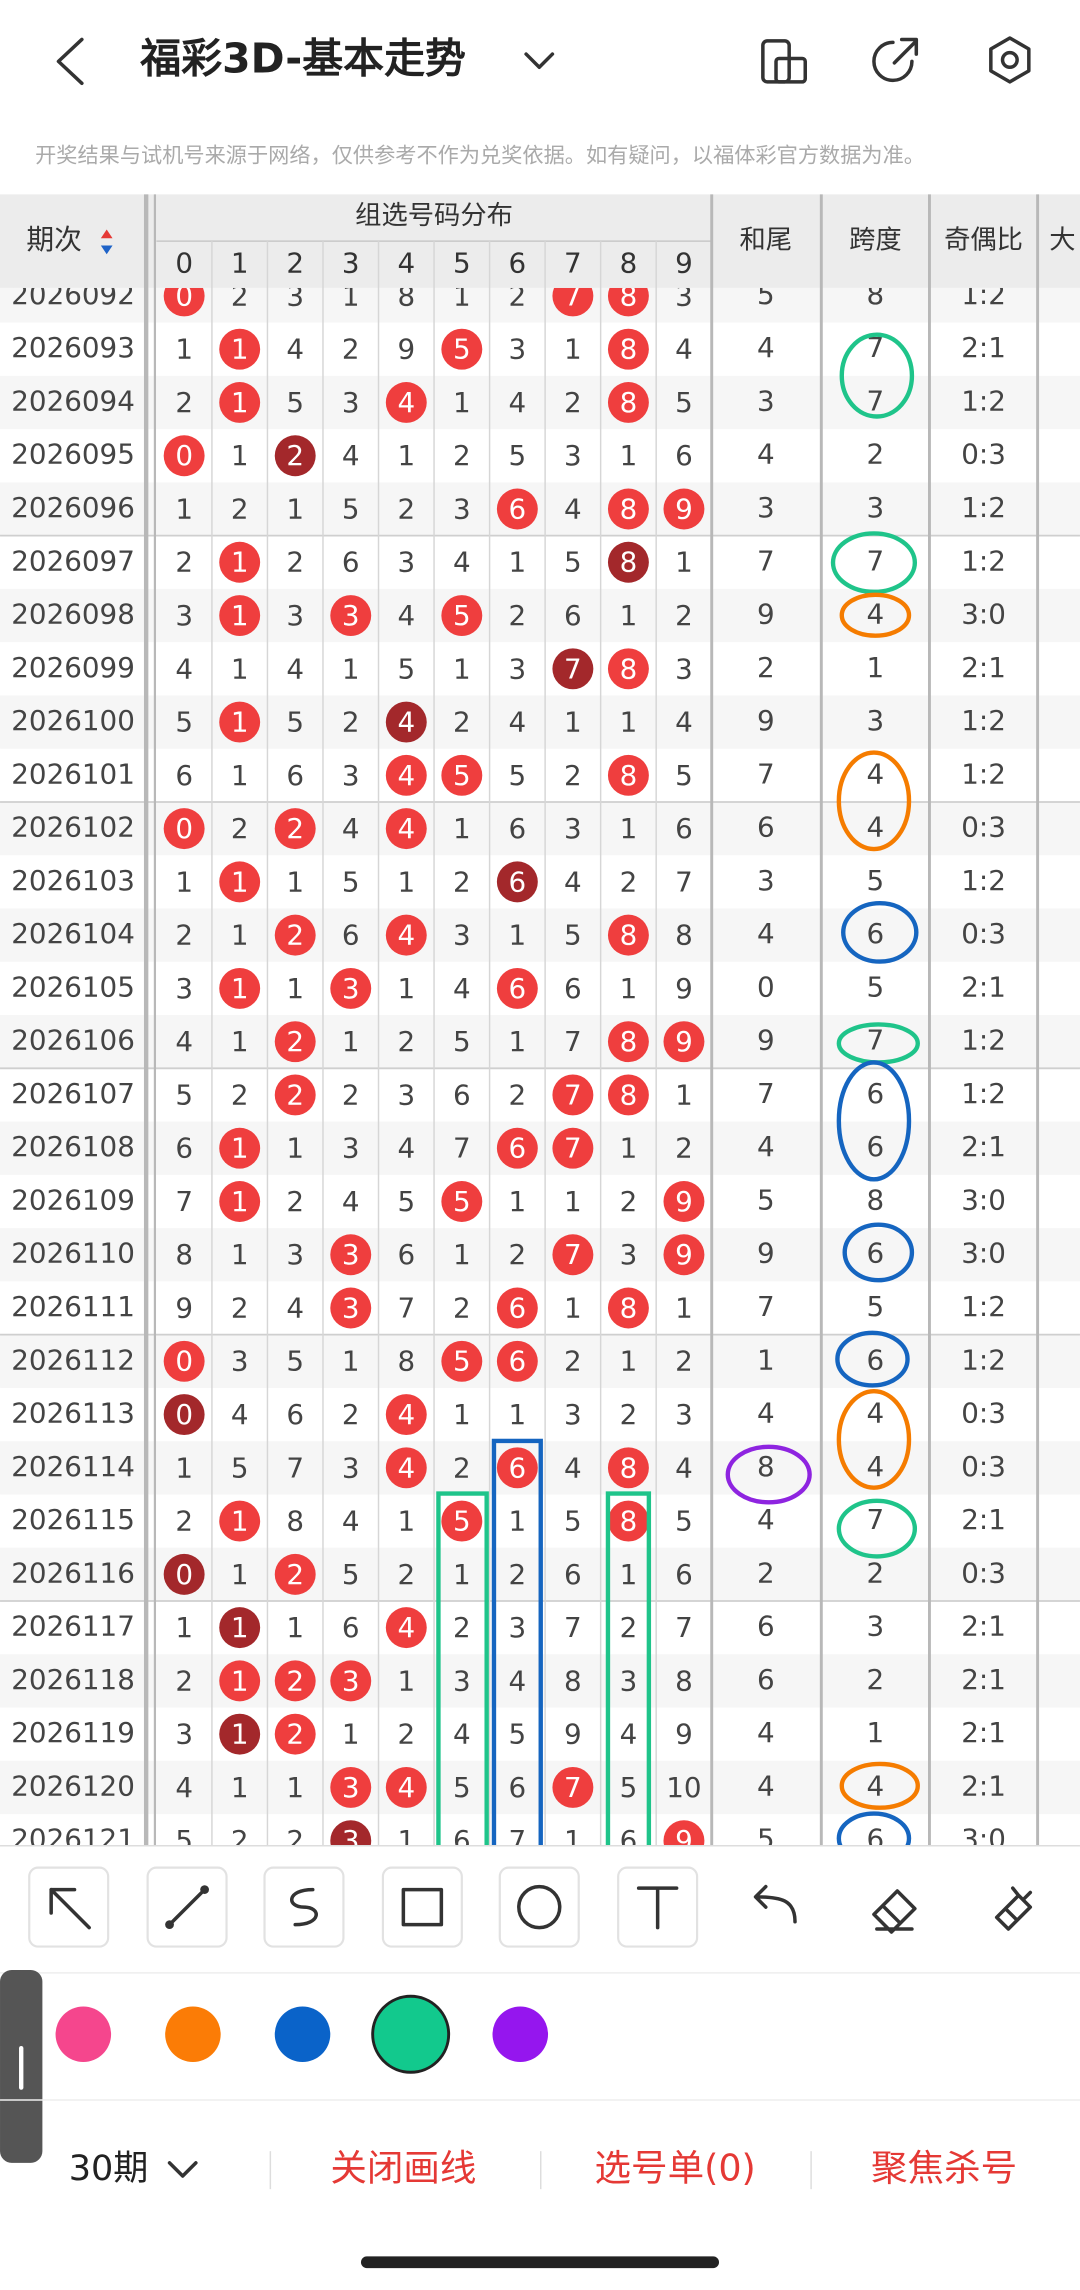 Image resolution: width=1080 pixels, height=2290 pixels. I want to click on digit-header: 2, so click(295, 263).